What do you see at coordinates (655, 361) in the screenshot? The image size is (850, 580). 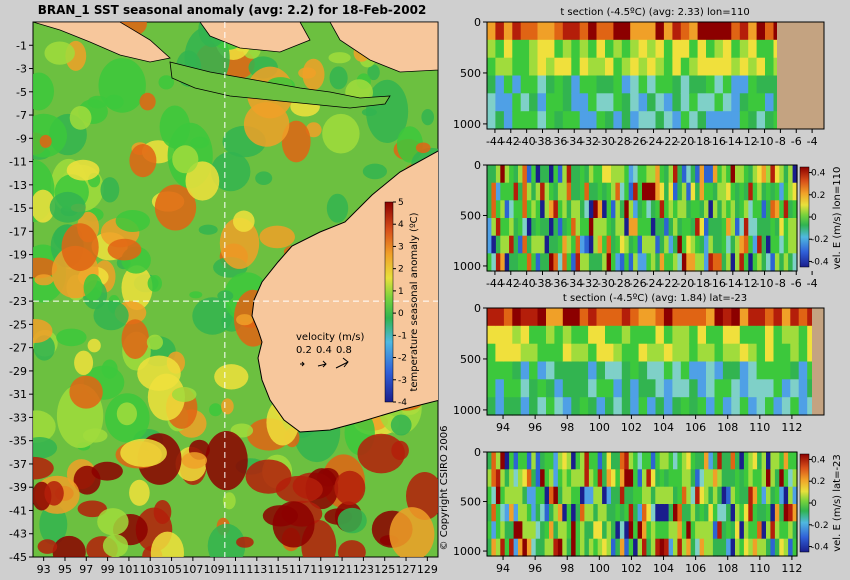 I see `section-frame` at bounding box center [655, 361].